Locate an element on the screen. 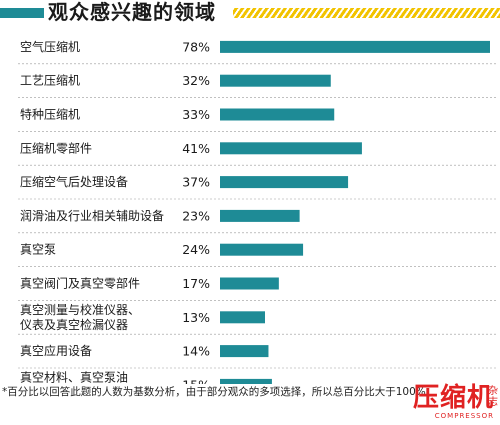 This screenshot has height=425, width=500. brand-name: 压缩机 is located at coordinates (453, 398).